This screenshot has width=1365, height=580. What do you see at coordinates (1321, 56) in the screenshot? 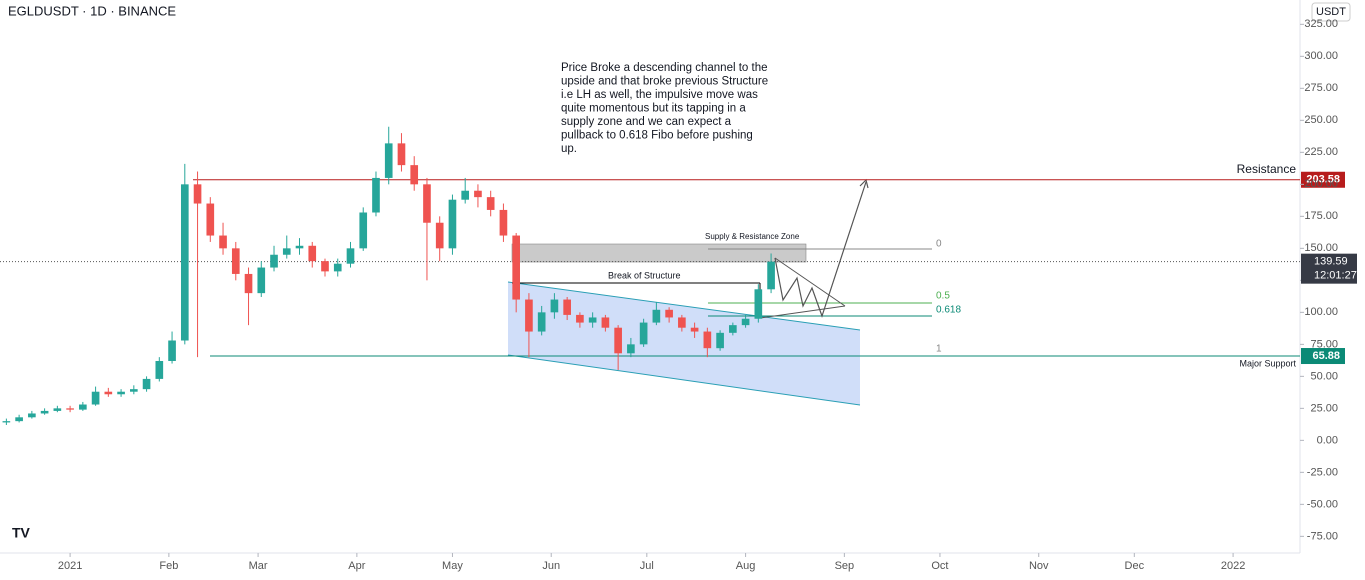
I see `y-tick-label: 300.00` at bounding box center [1321, 56].